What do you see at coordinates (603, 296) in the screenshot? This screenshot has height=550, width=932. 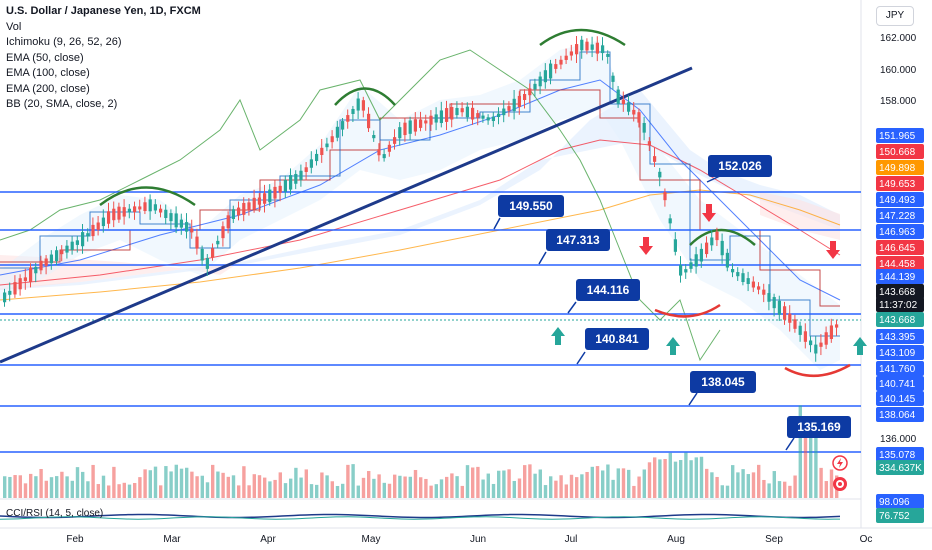 I see `callout-144-116: 144.116` at bounding box center [603, 296].